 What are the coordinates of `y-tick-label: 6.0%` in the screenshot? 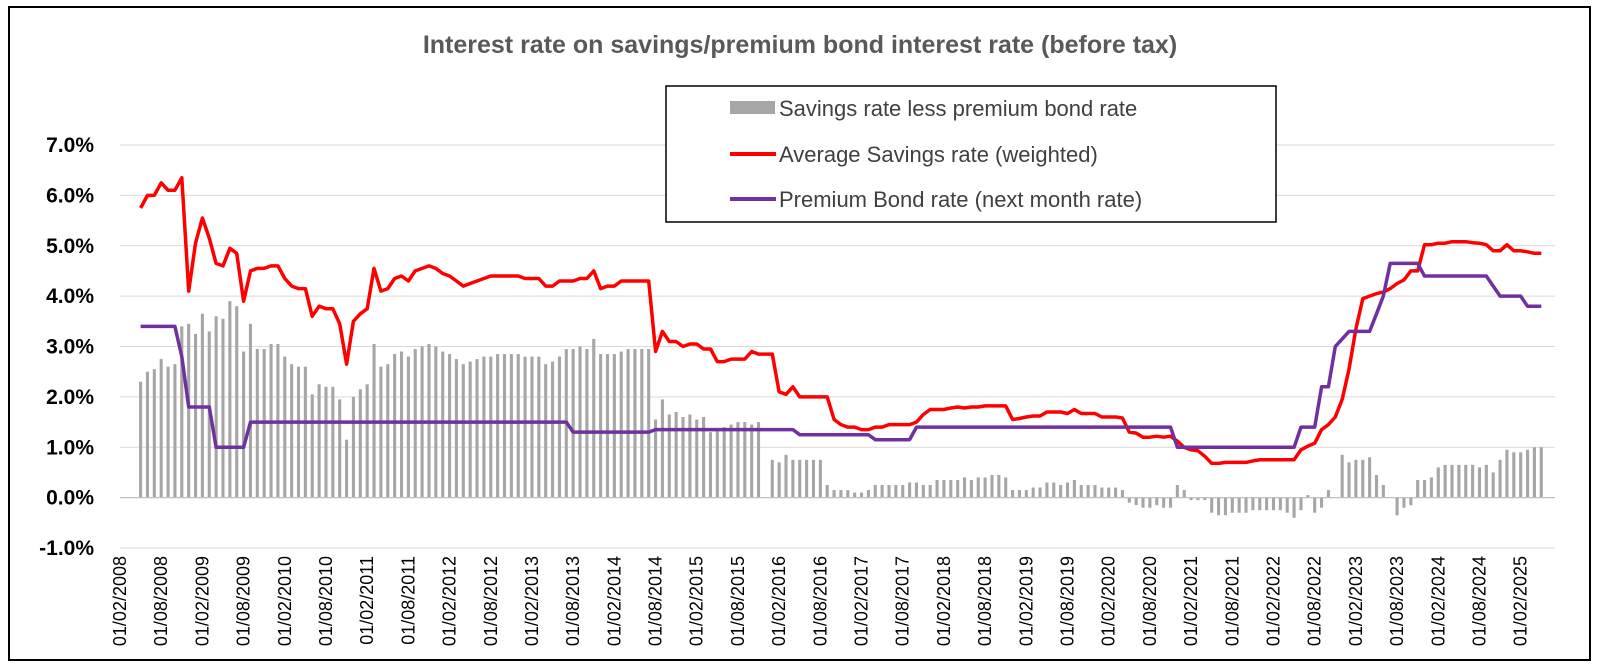 It's located at (70, 195).